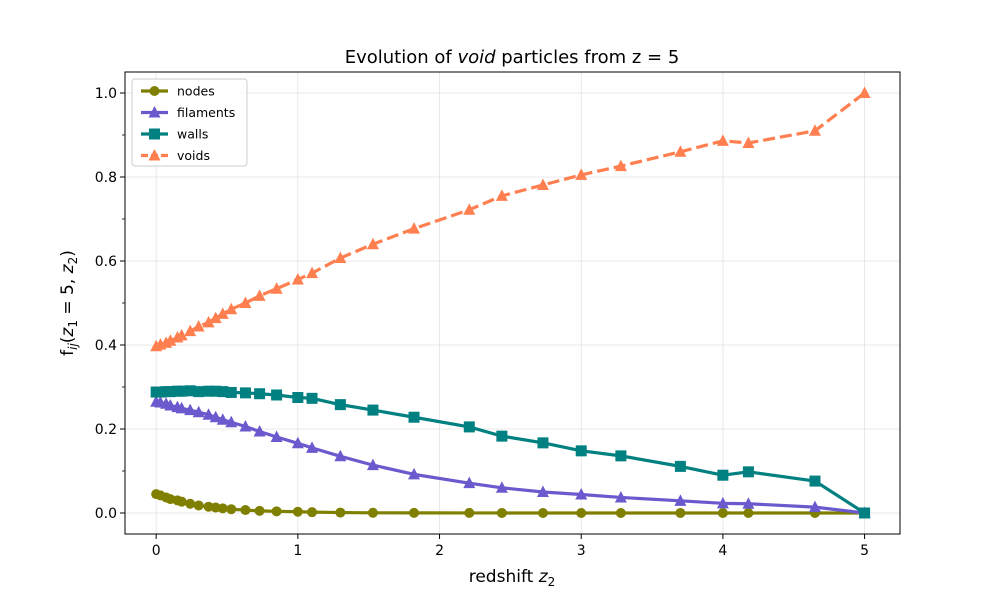 The height and width of the screenshot is (600, 1000). What do you see at coordinates (106, 262) in the screenshot?
I see `y-tick-label: 0.6` at bounding box center [106, 262].